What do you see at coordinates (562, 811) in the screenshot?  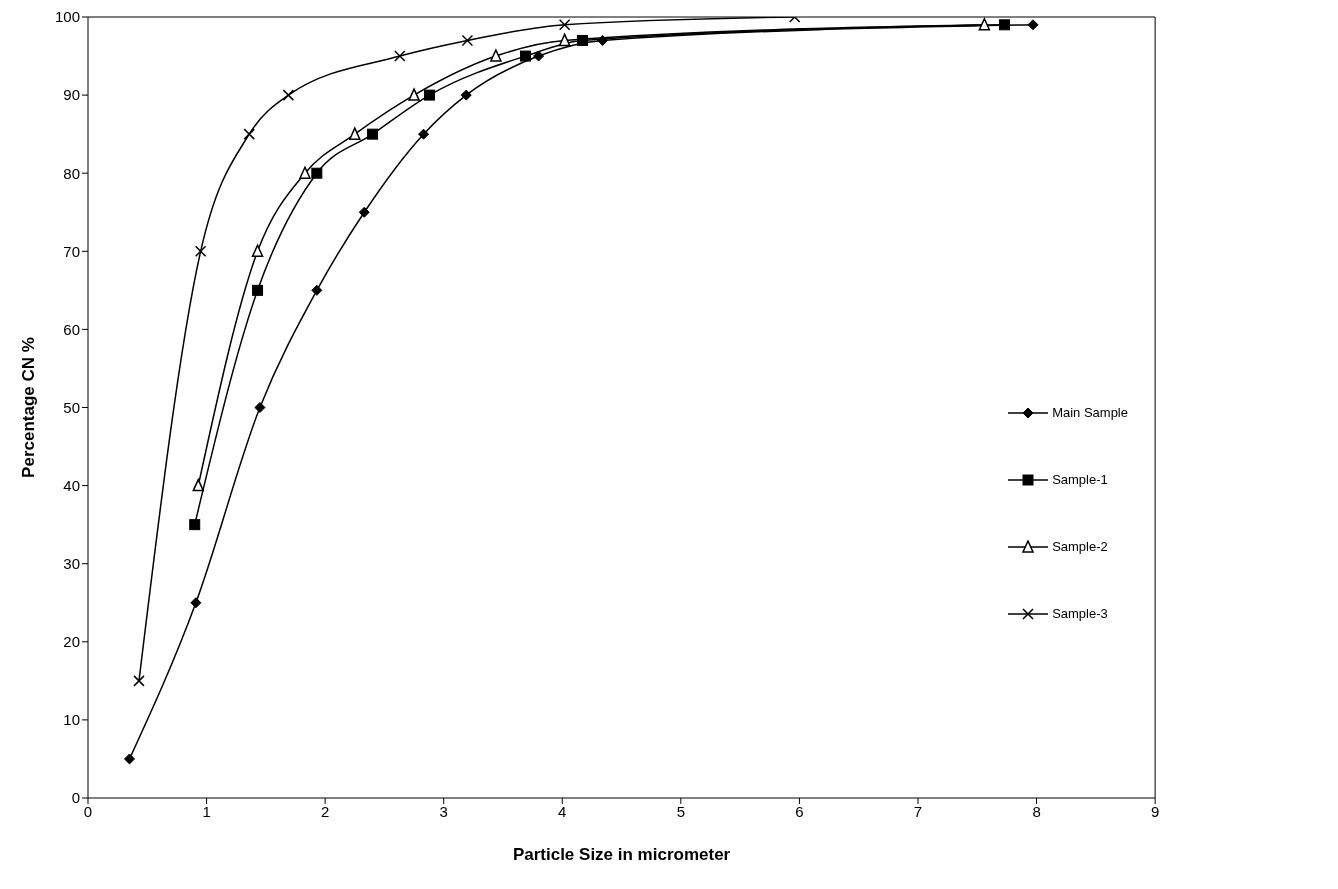 I see `x-tick-label: 4` at bounding box center [562, 811].